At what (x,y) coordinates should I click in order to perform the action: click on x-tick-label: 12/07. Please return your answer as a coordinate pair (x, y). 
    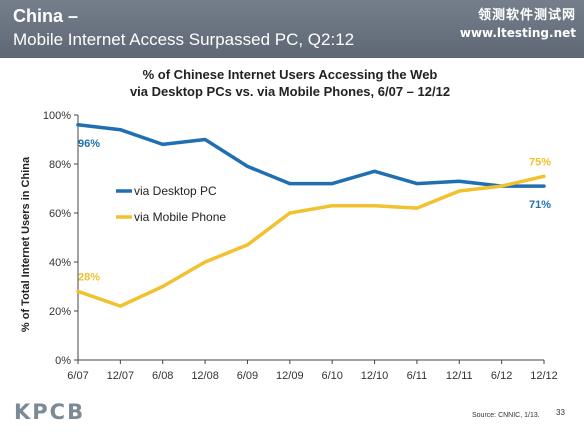
    Looking at the image, I should click on (121, 376).